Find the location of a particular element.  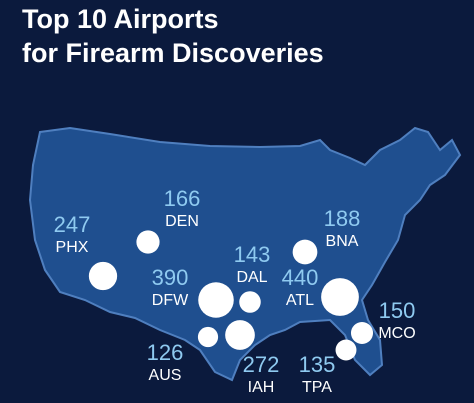

airport-code: PHX is located at coordinates (72, 247).